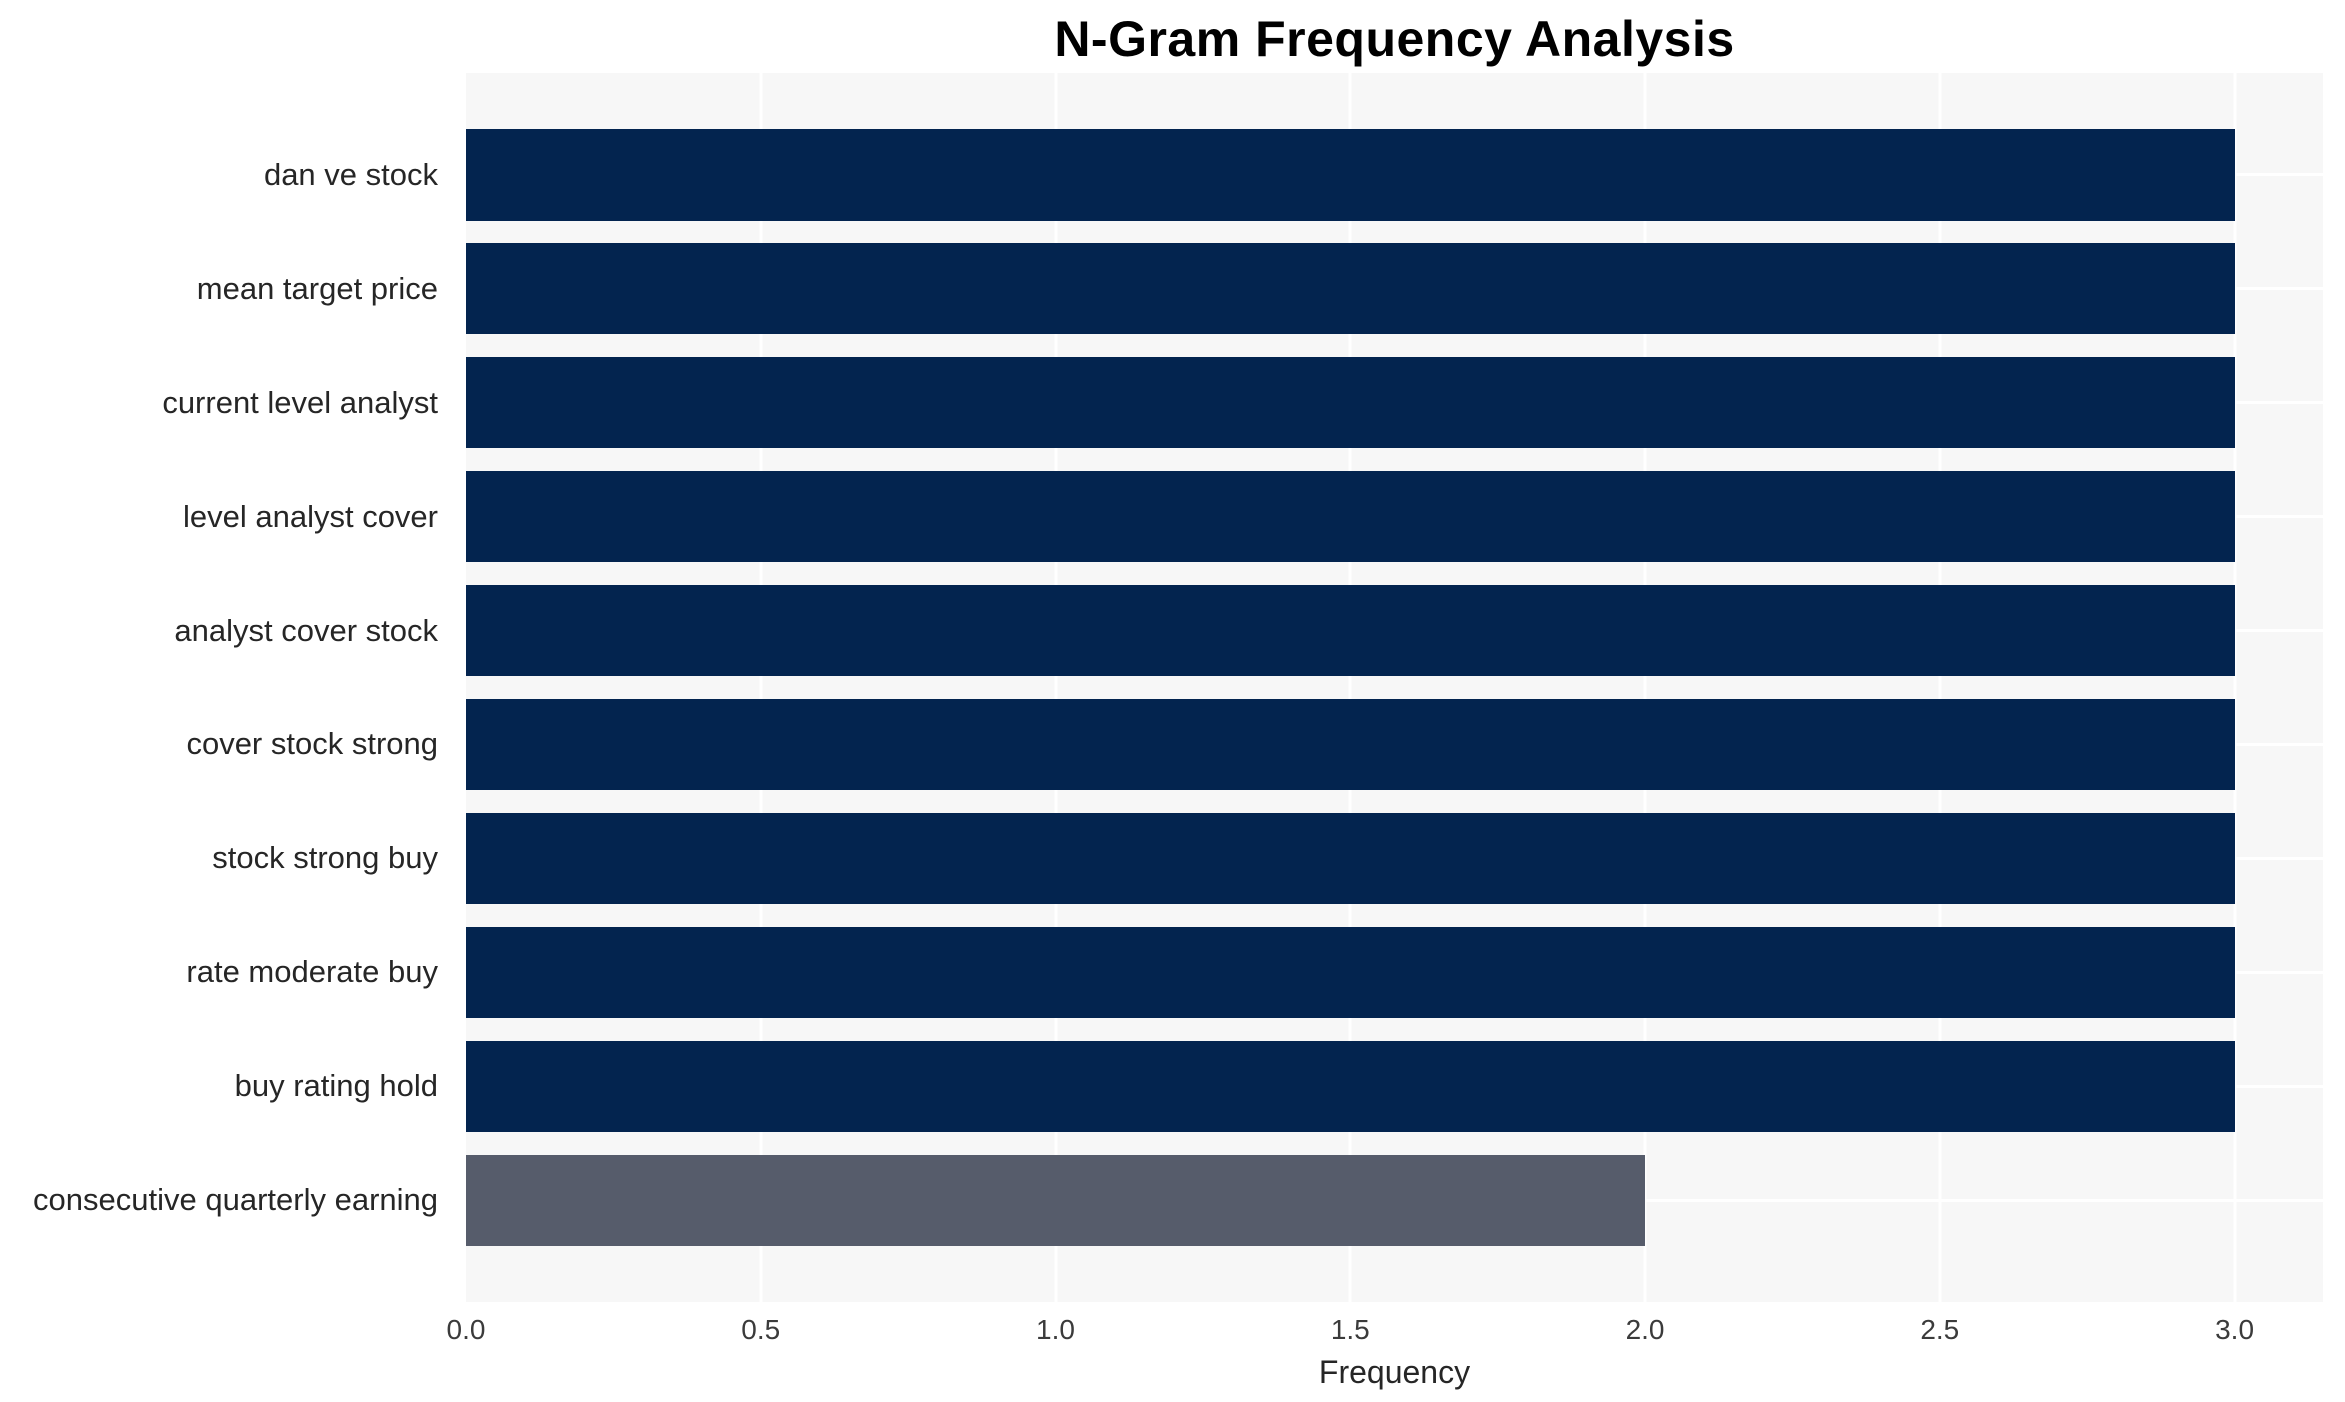  Describe the element at coordinates (300, 402) in the screenshot. I see `y-tick-label: current level analyst` at that location.